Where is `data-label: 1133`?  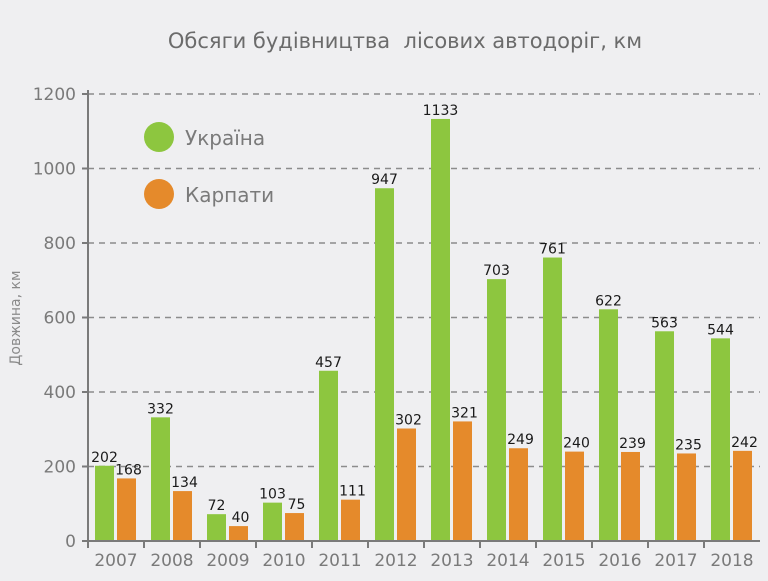
data-label: 1133 is located at coordinates (441, 111).